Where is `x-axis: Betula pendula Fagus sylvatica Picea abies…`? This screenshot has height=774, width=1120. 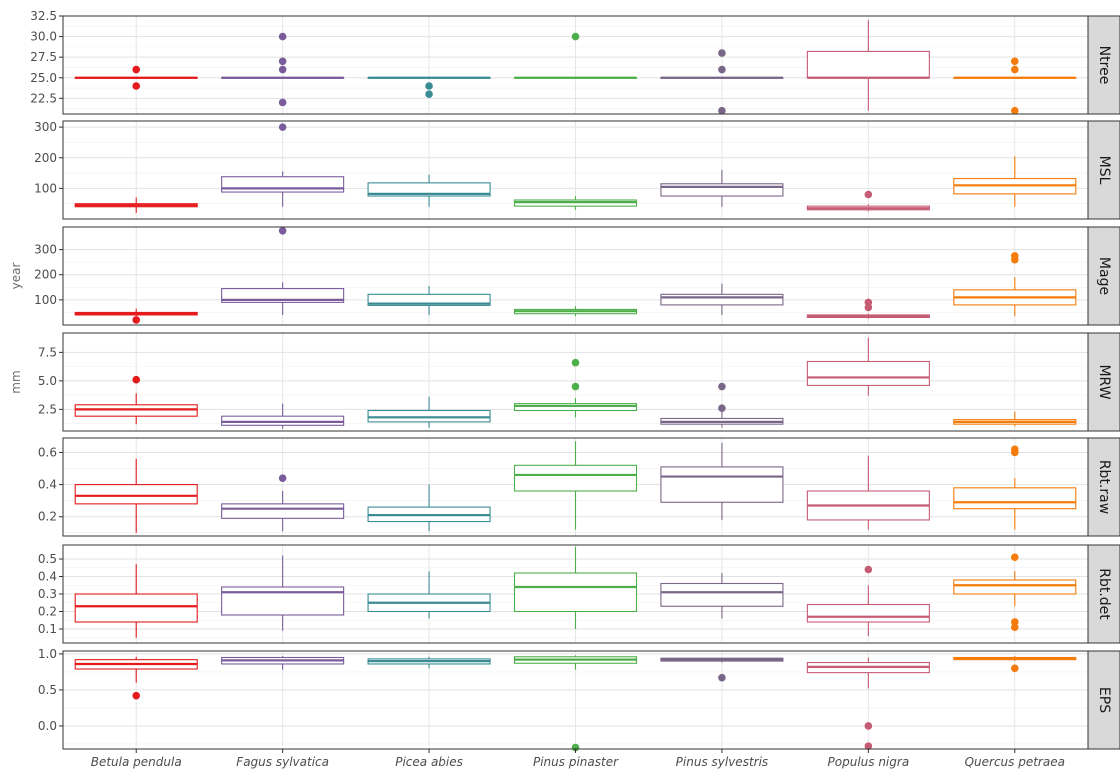 x-axis: Betula pendula Fagus sylvatica Picea abies… is located at coordinates (578, 759).